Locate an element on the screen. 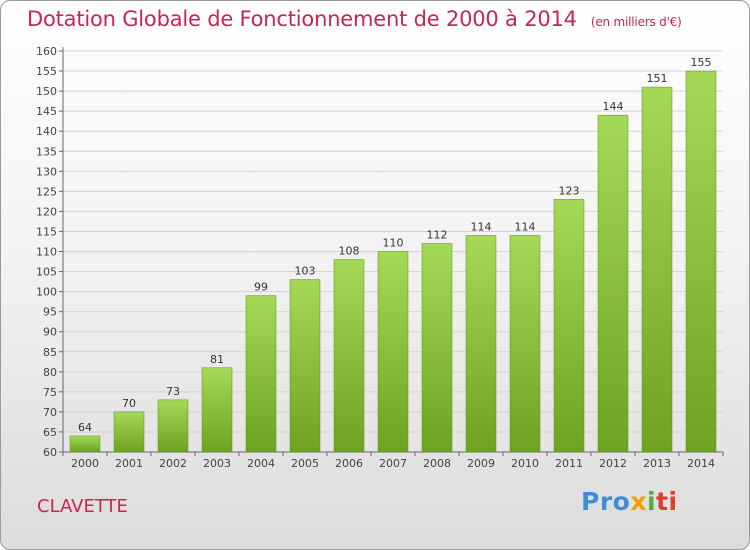  logo-part-4: ti is located at coordinates (667, 501).